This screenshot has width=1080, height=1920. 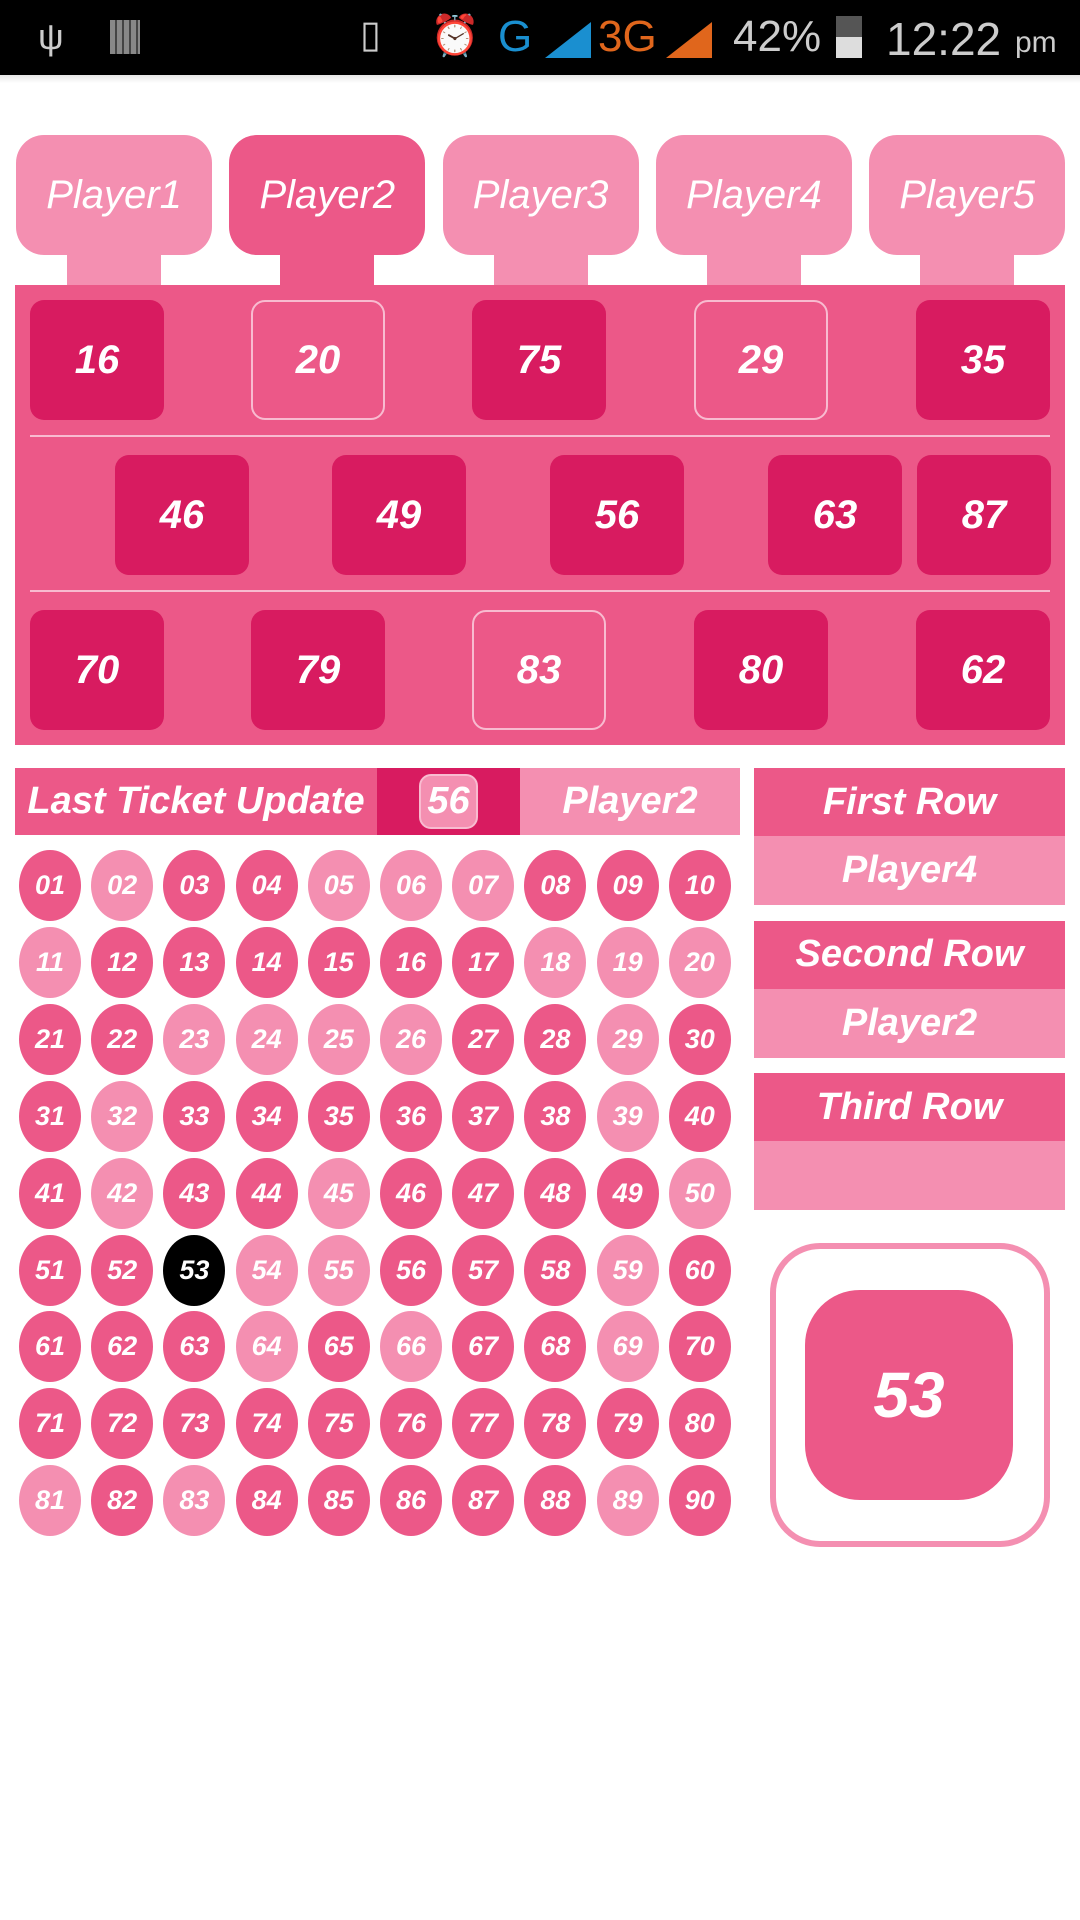 I want to click on rotate-icon: ▯, so click(x=370, y=35).